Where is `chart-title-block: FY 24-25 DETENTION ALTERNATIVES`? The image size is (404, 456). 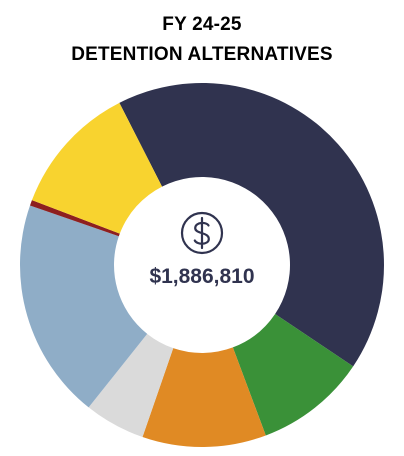
chart-title-block: FY 24-25 DETENTION ALTERNATIVES is located at coordinates (202, 40).